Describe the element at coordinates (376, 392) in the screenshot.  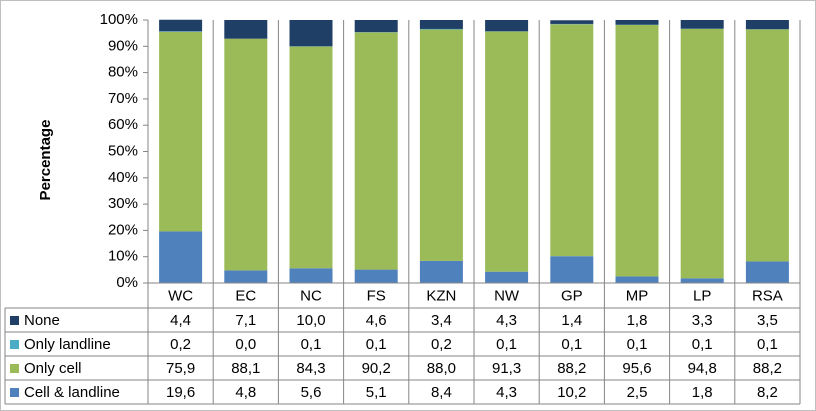
I see `table-value: 5,1` at that location.